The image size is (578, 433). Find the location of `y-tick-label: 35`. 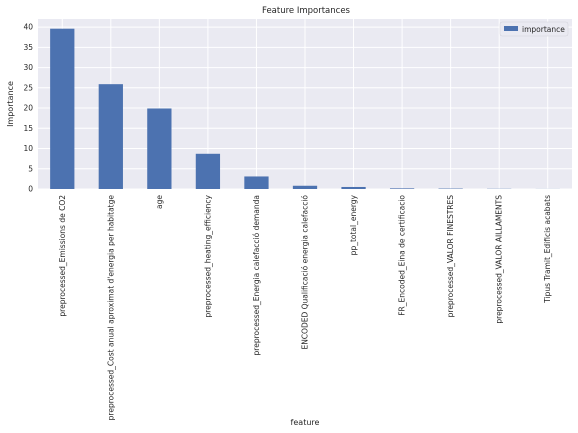

y-tick-label: 35 is located at coordinates (28, 47).